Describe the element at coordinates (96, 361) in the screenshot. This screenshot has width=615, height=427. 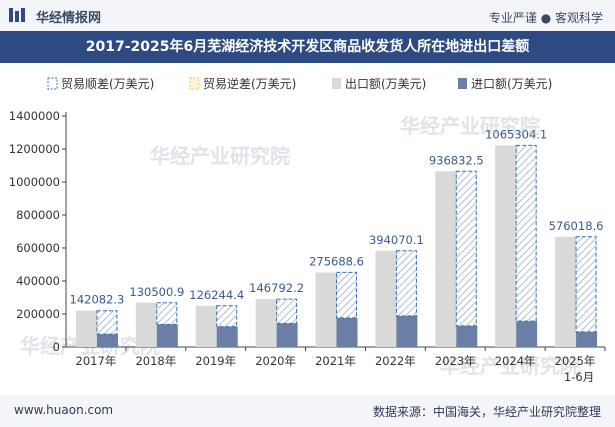
I see `x-tick-label: 2017年` at that location.